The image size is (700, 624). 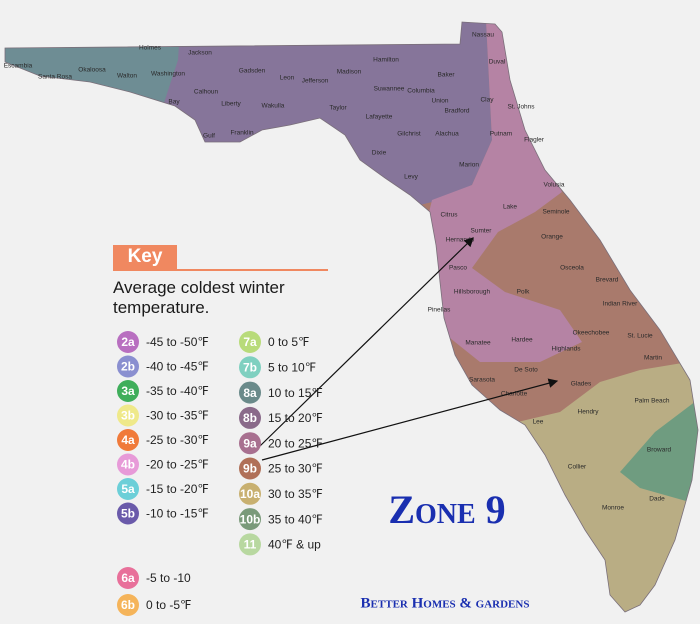 What do you see at coordinates (295, 469) in the screenshot?
I see `zone-range: 25 to 30℉` at bounding box center [295, 469].